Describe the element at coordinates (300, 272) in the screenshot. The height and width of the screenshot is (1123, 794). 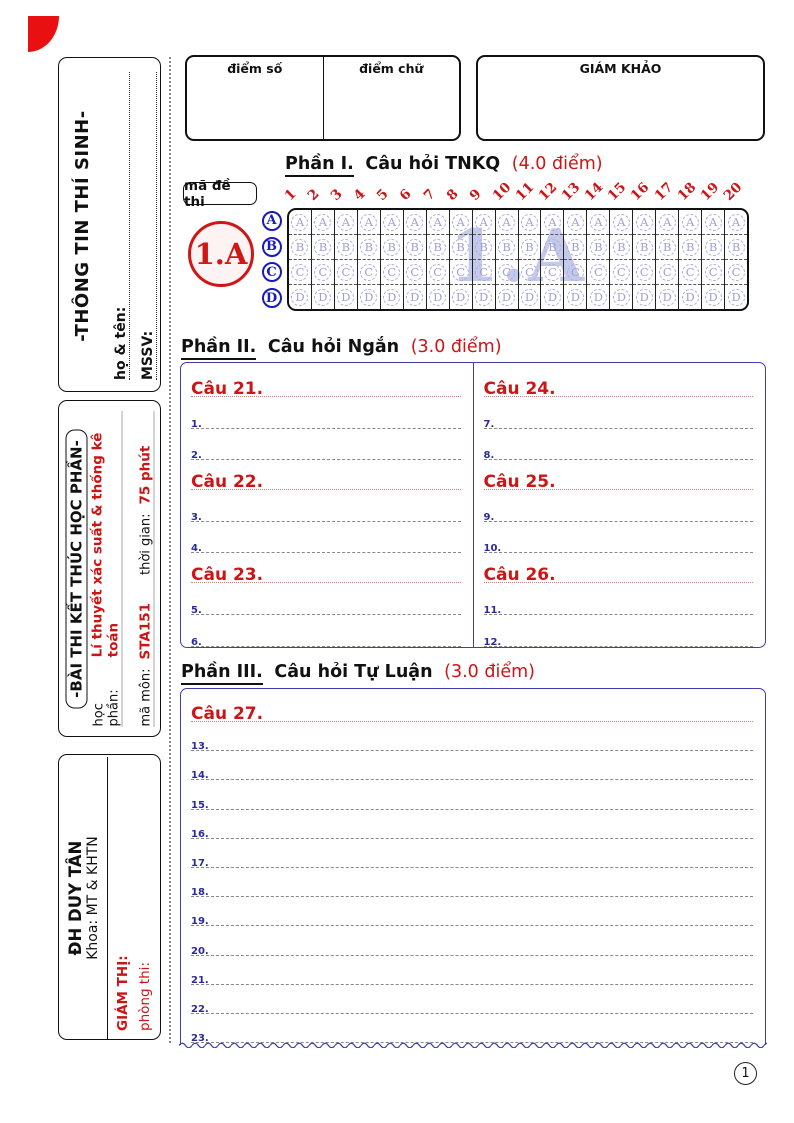
I see `bubble-q1-C: C` at that location.